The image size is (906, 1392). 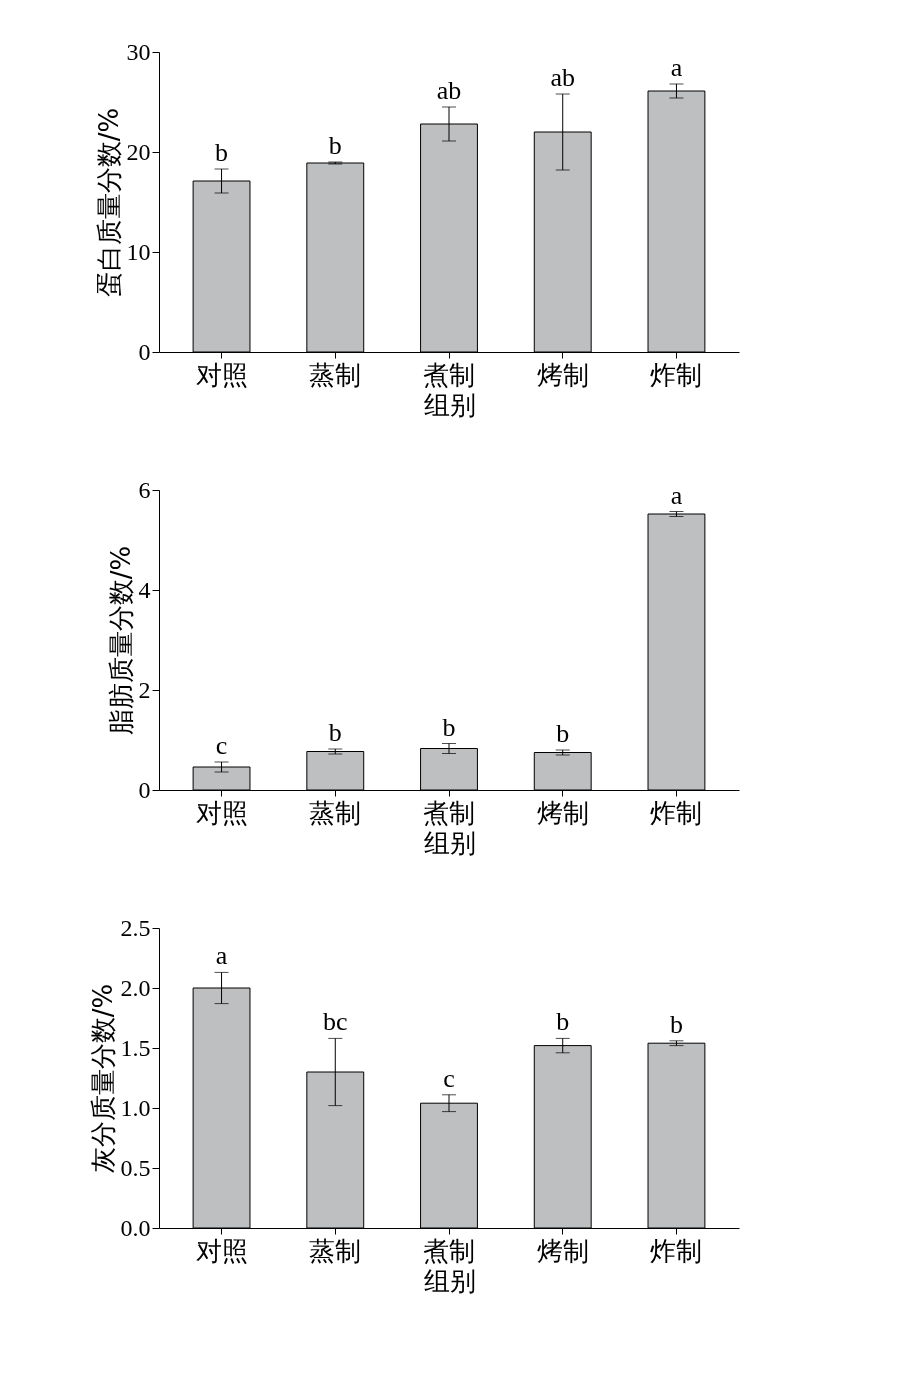 What do you see at coordinates (144, 689) in the screenshot?
I see `y-tick-label: 2` at bounding box center [144, 689].